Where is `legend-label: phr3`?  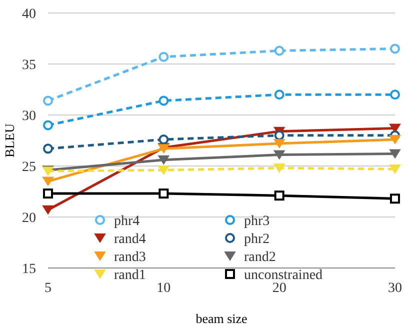 legend-label: phr3 is located at coordinates (257, 221).